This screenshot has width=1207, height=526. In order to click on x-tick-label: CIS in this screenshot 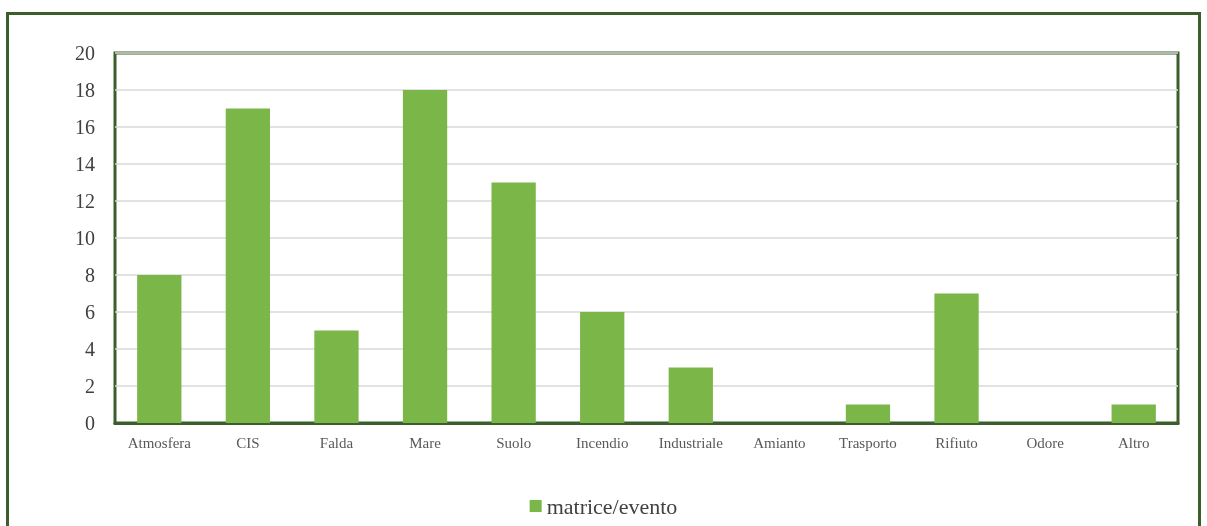, I will do `click(248, 442)`.